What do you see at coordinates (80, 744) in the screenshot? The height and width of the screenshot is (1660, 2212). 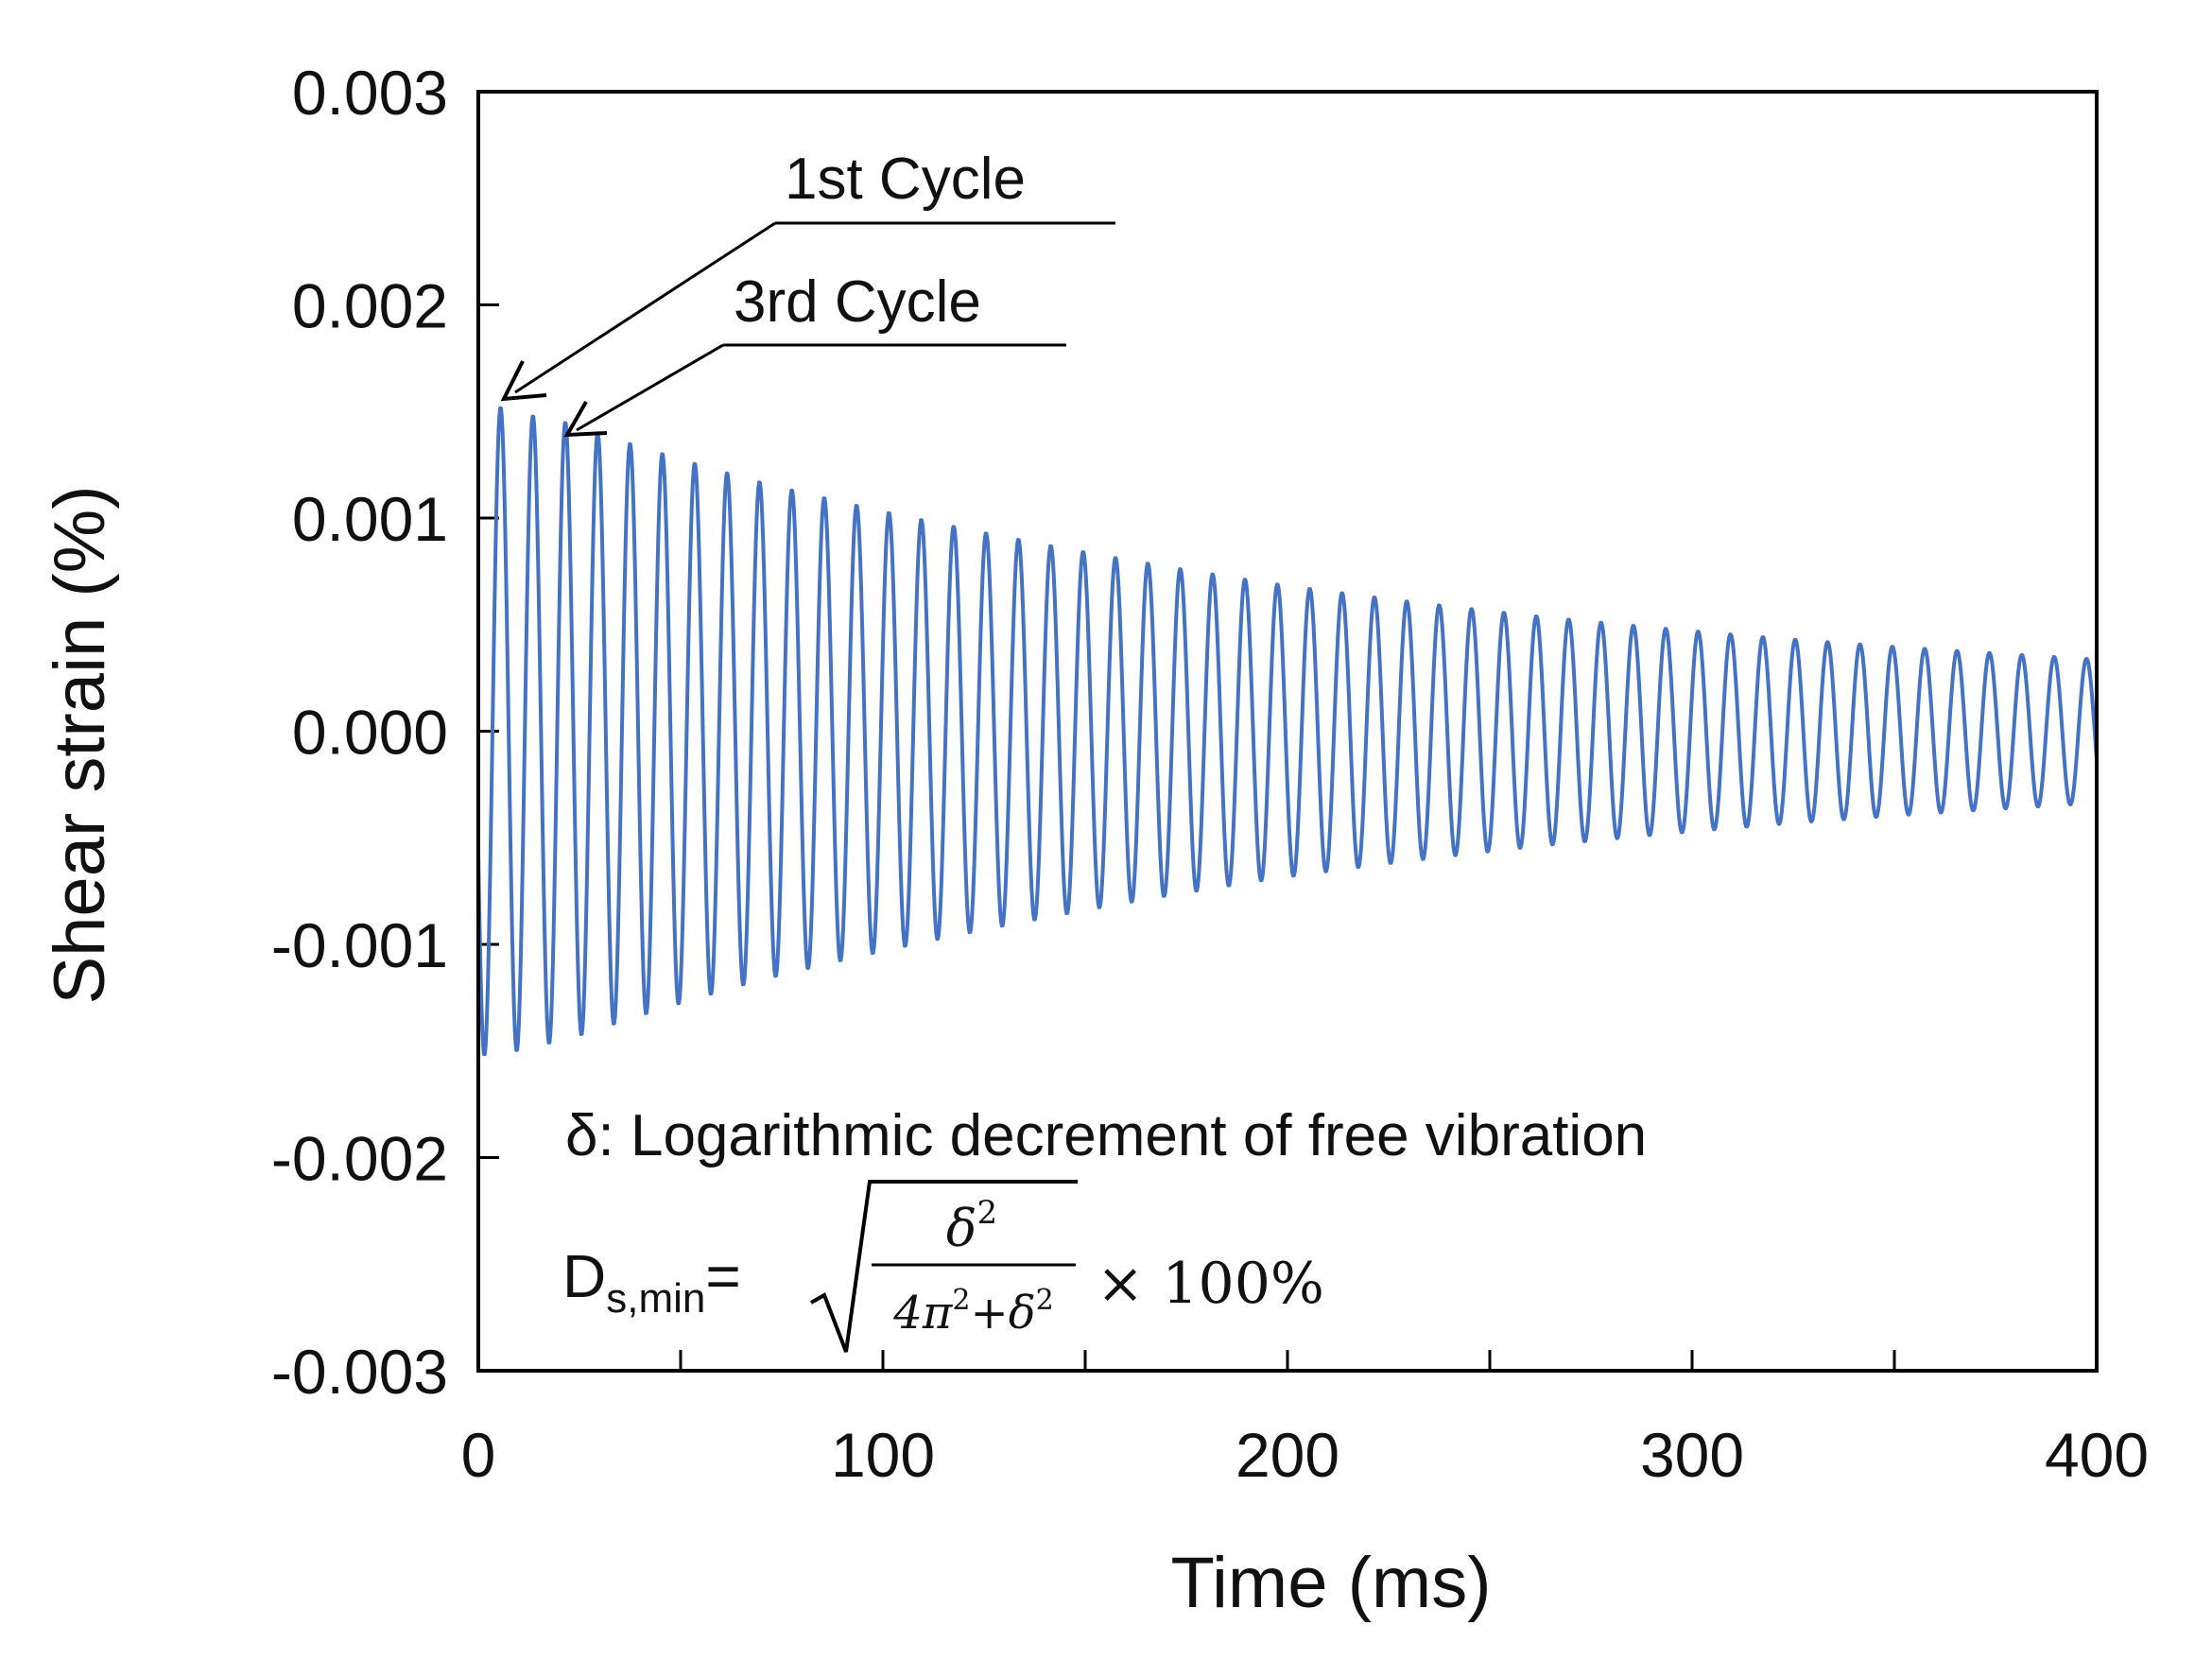 I see `y-axis-title: Shear strain (%)` at bounding box center [80, 744].